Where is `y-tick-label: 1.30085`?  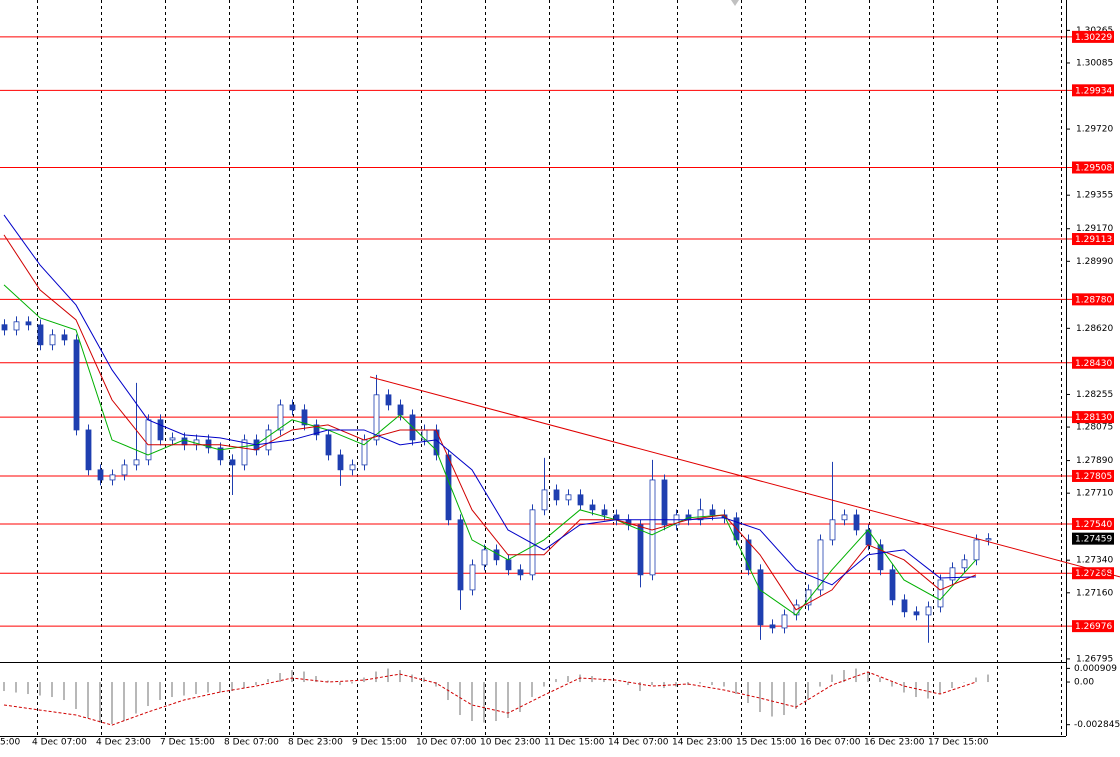 y-tick-label: 1.30085 is located at coordinates (1094, 63).